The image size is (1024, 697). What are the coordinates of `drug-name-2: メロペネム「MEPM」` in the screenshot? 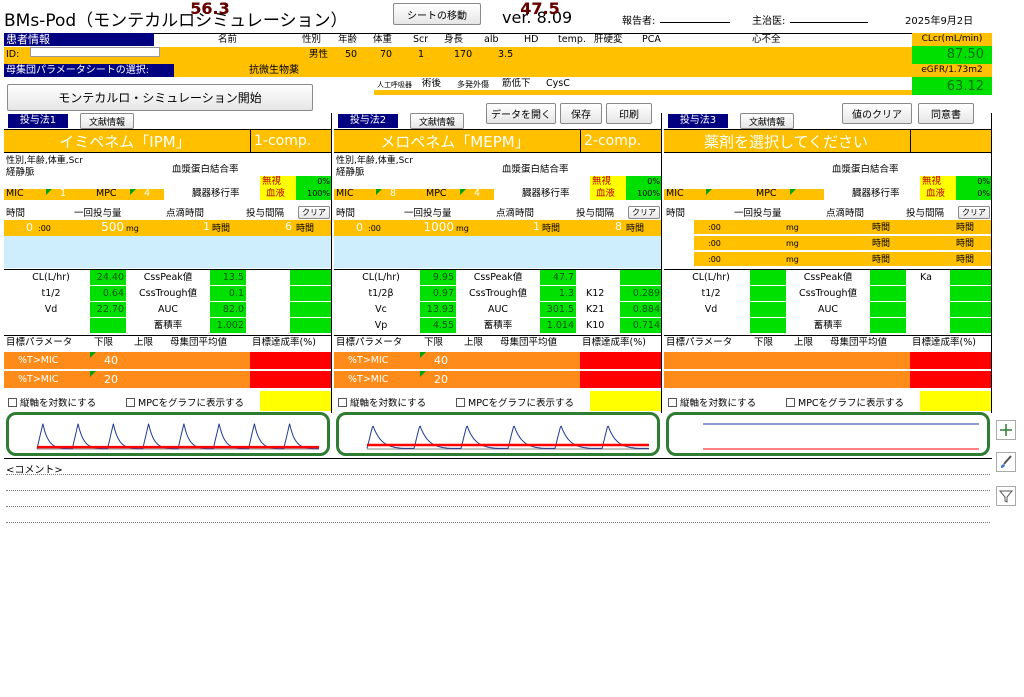 It's located at (455, 142).